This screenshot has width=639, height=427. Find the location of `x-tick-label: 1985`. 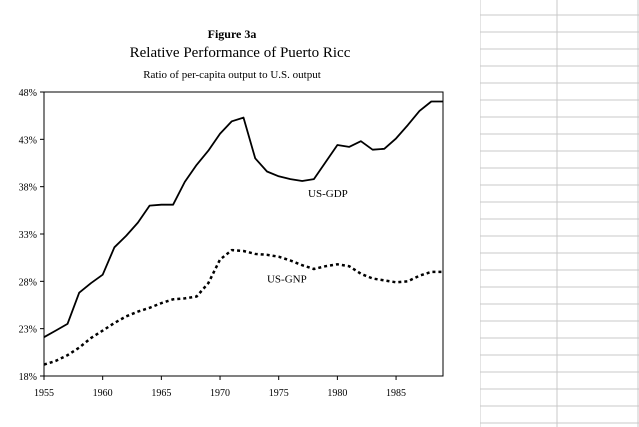

x-tick-label: 1985 is located at coordinates (396, 393).